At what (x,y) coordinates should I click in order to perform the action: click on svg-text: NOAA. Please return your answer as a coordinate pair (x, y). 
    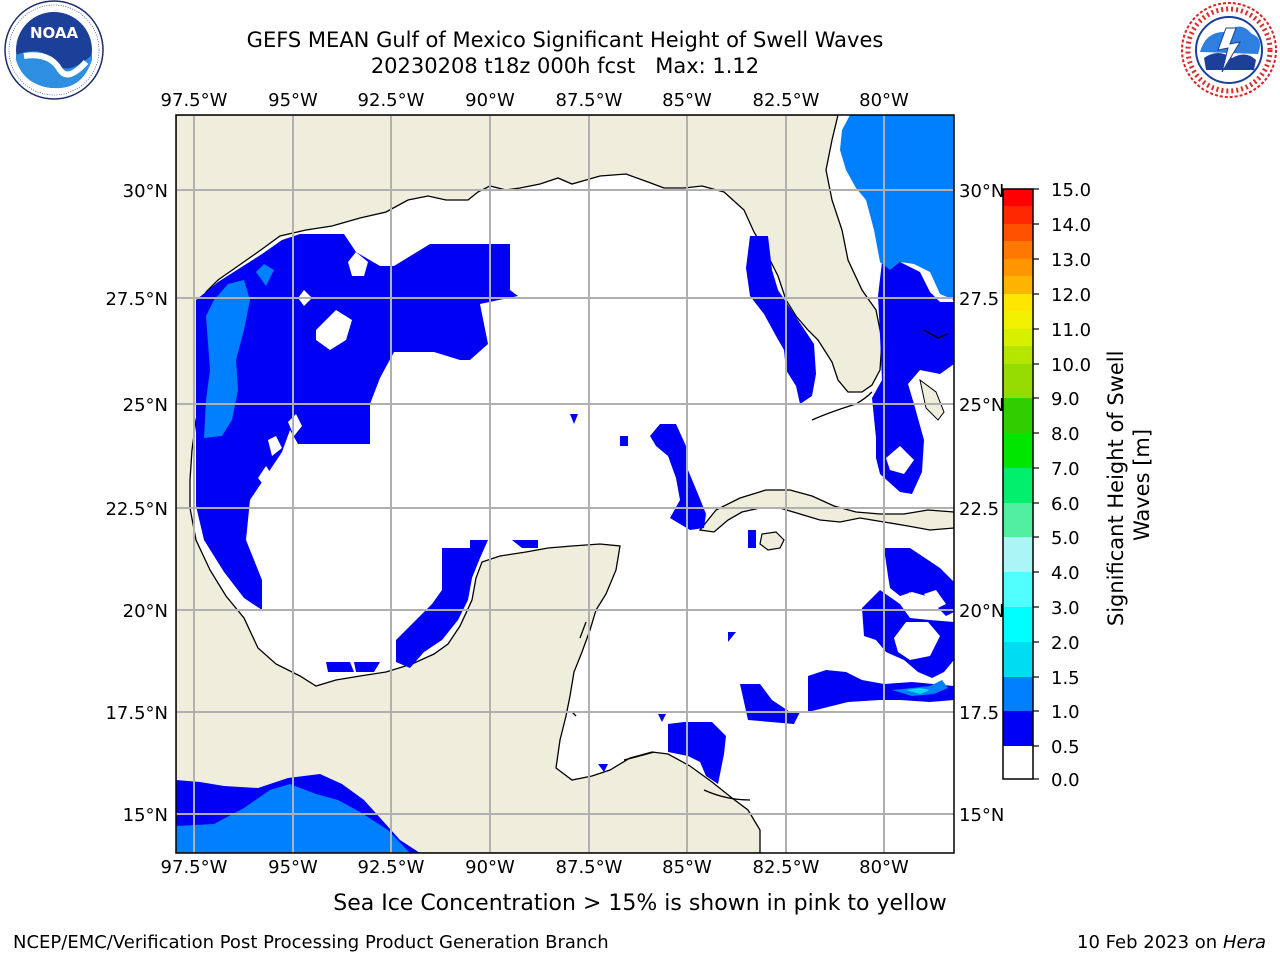
    Looking at the image, I should click on (54, 33).